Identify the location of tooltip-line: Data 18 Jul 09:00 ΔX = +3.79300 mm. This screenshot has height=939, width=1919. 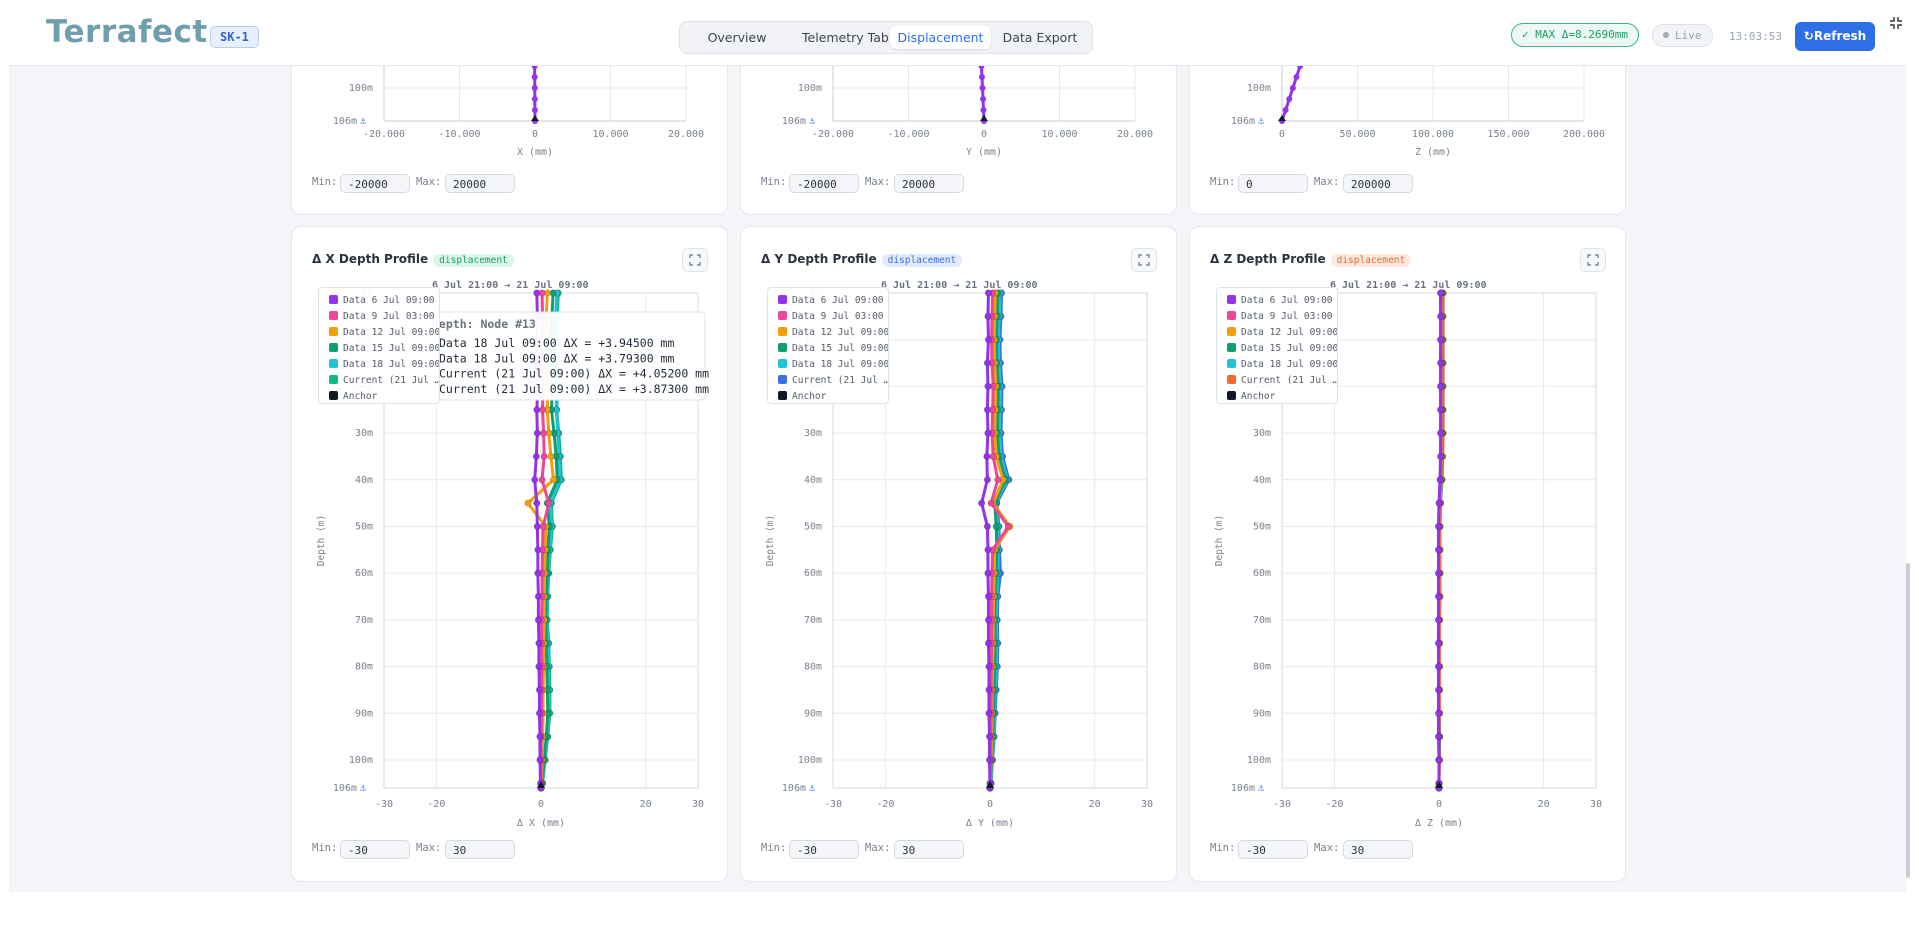
(556, 358).